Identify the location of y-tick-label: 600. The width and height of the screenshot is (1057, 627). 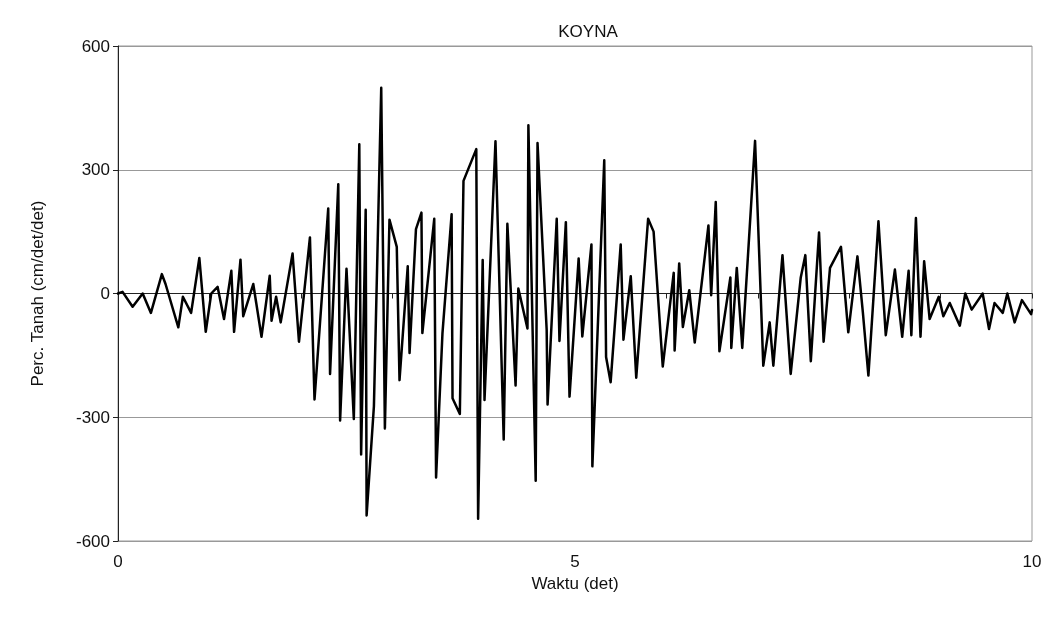
(95, 46).